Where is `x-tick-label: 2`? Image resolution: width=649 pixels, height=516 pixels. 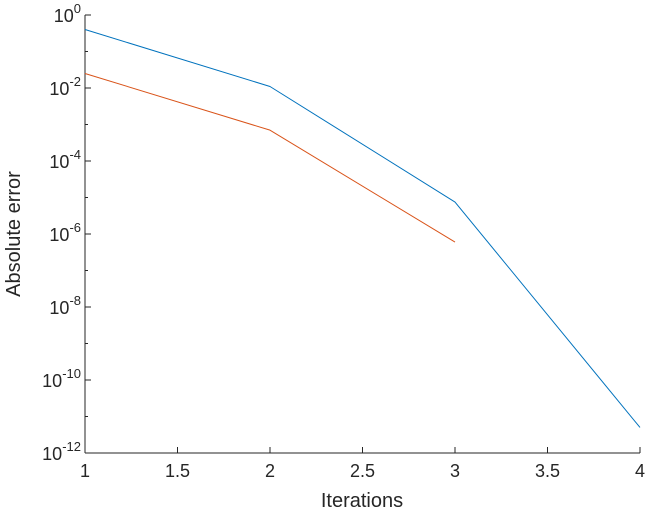 x-tick-label: 2 is located at coordinates (270, 471).